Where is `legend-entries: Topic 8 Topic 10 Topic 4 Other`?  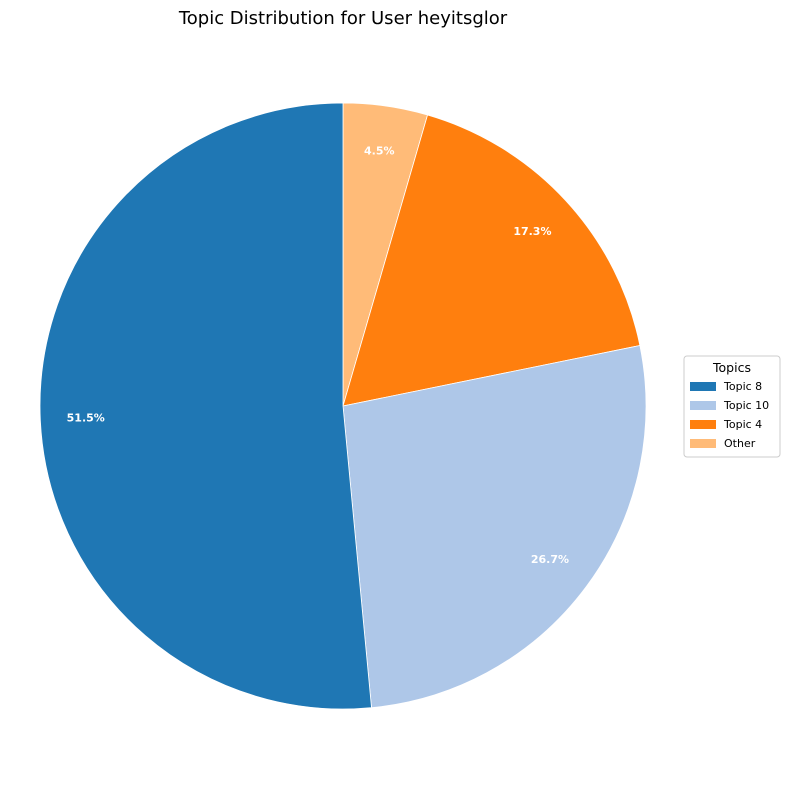
legend-entries: Topic 8 Topic 10 Topic 4 Other is located at coordinates (729, 415).